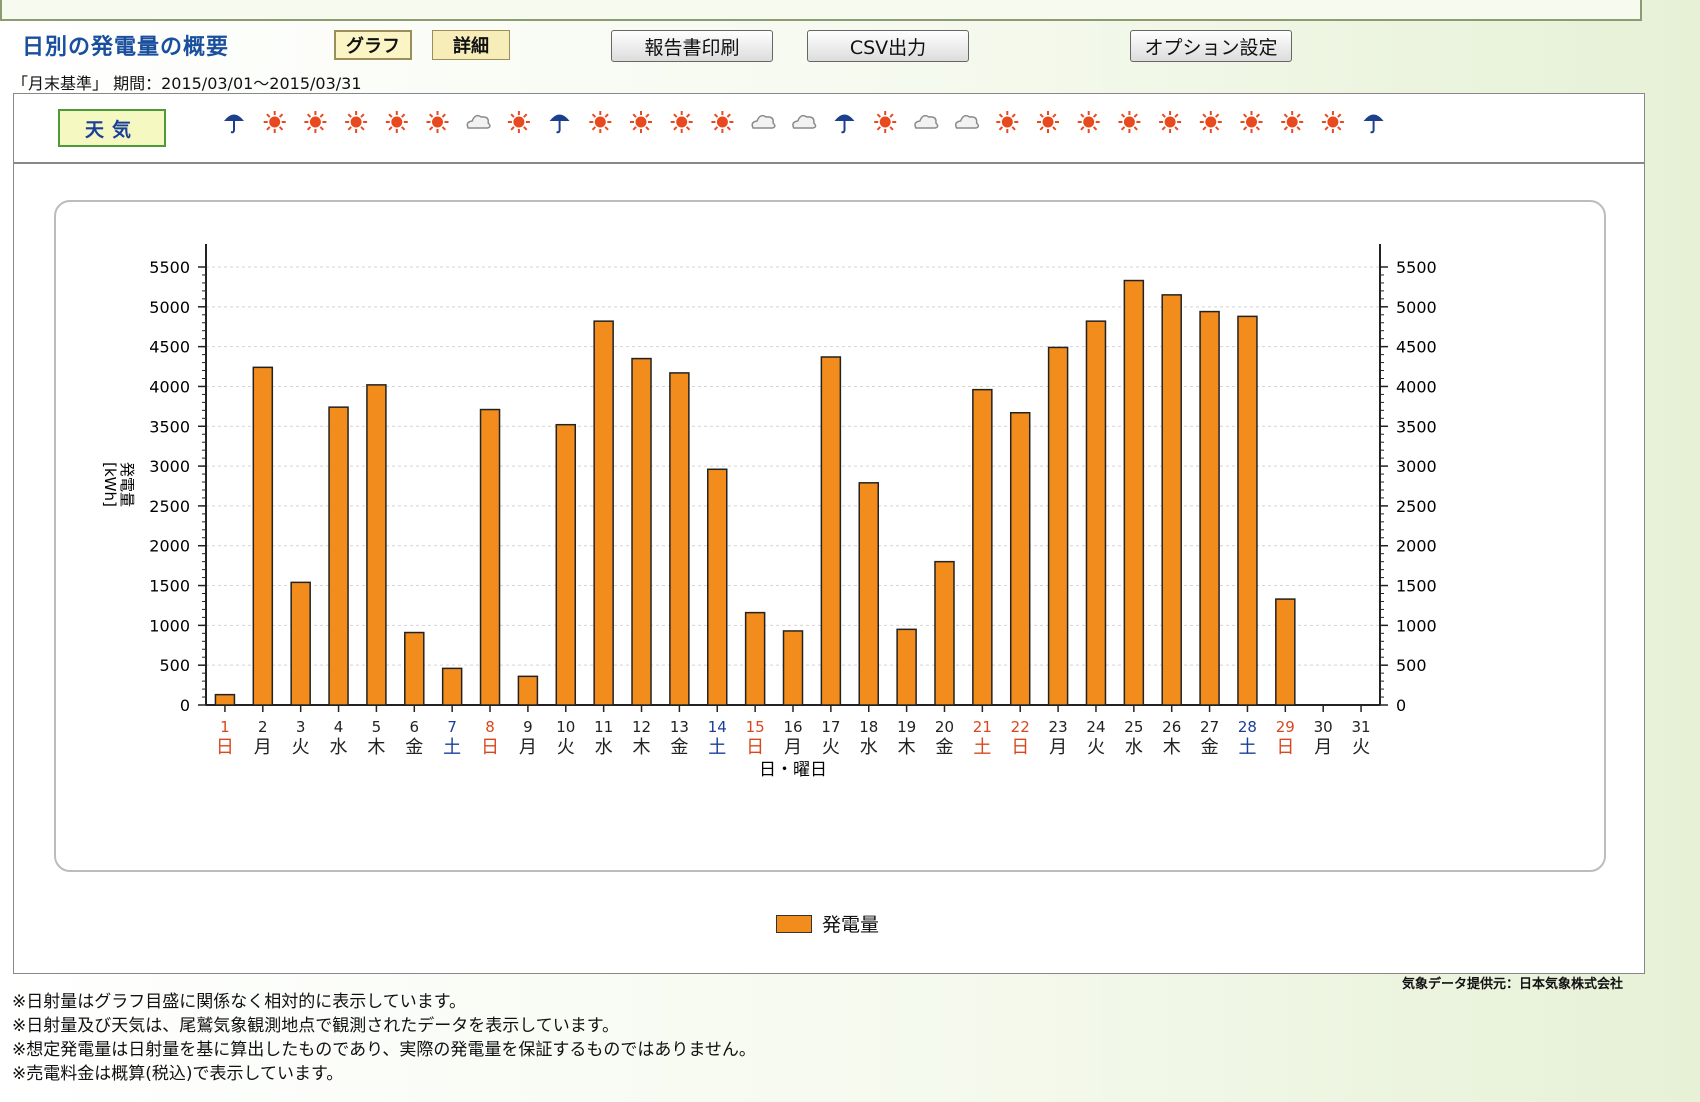 Image resolution: width=1700 pixels, height=1102 pixels. Describe the element at coordinates (178, 1074) in the screenshot. I see `note-line: ※売電料金は概算(税込)で表示しています。` at that location.